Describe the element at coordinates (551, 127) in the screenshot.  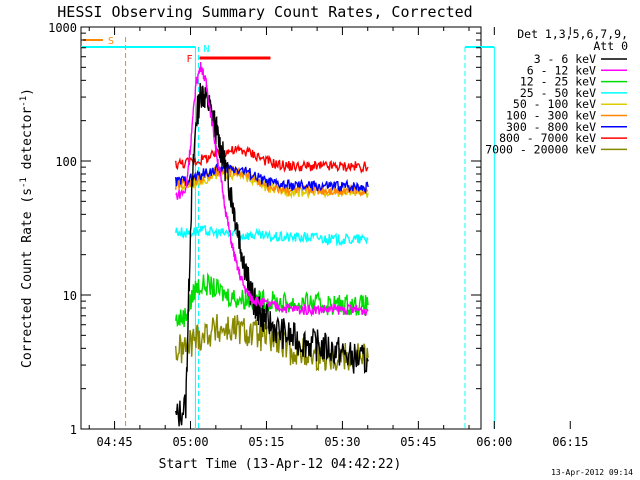
I see `legend-label: 300 - 800 keV` at that location.